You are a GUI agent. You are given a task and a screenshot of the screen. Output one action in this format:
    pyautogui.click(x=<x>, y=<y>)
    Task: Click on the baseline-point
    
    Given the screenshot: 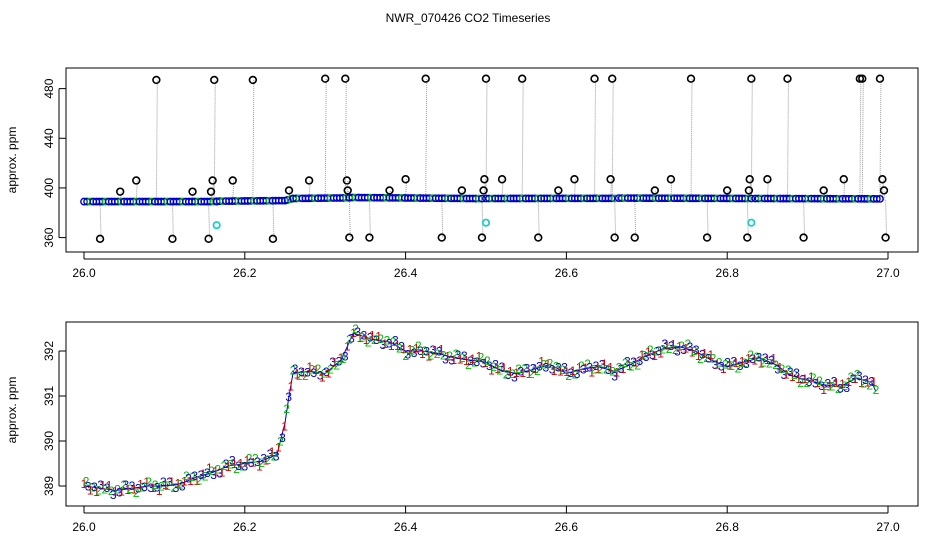 What is the action you would take?
    pyautogui.click(x=614, y=198)
    